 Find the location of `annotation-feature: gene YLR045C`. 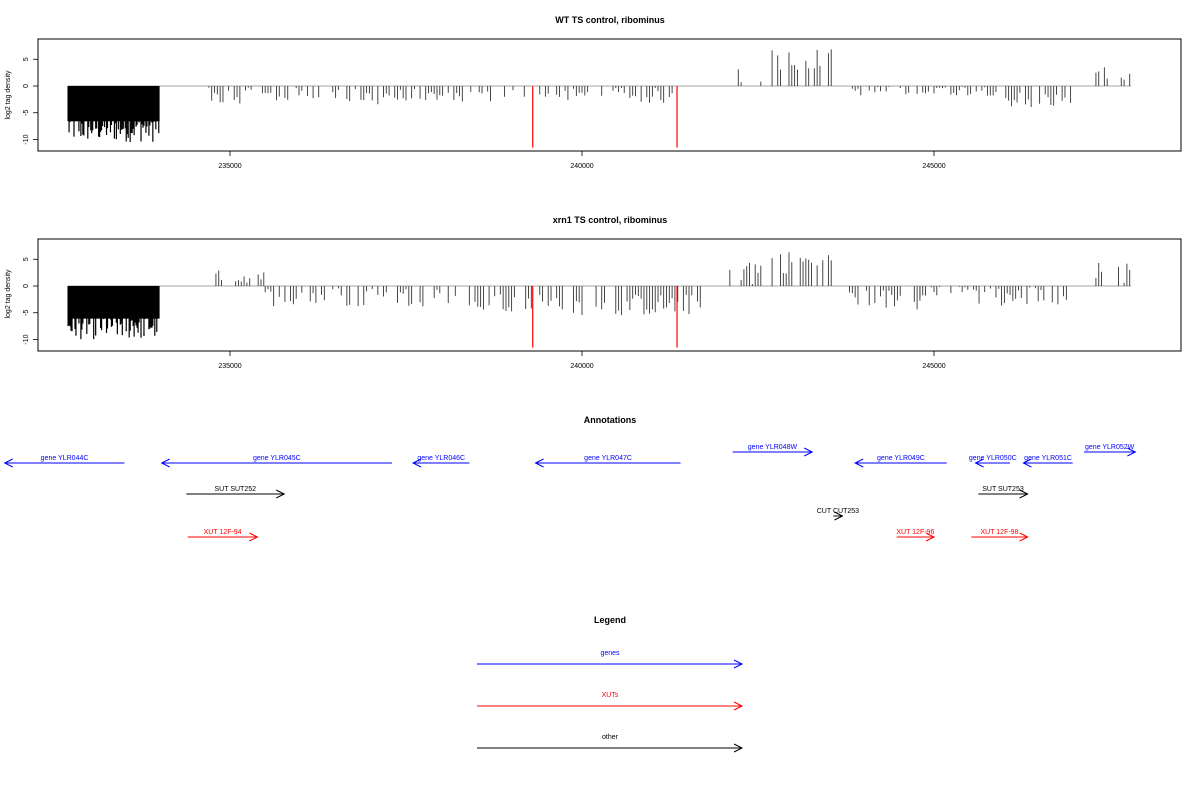

annotation-feature: gene YLR045C is located at coordinates (276, 461).